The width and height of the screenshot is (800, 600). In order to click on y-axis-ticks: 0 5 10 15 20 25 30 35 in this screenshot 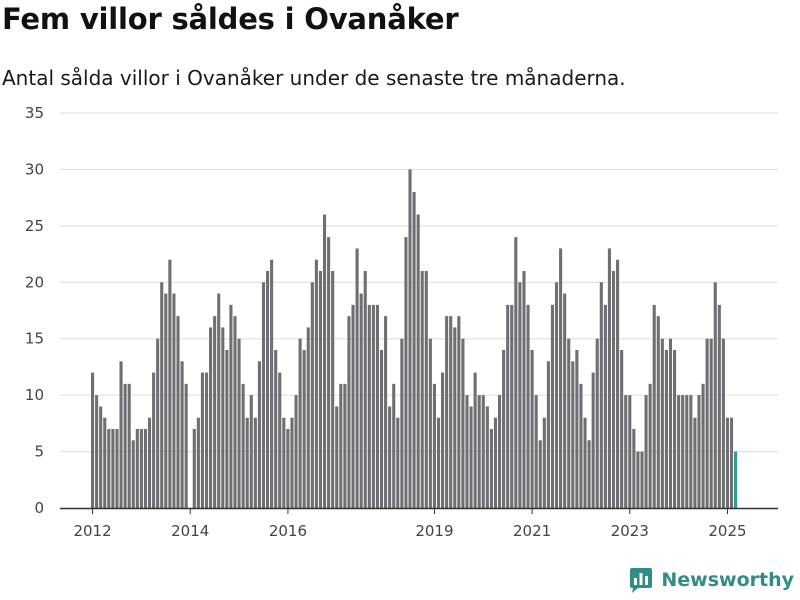, I will do `click(34, 310)`.